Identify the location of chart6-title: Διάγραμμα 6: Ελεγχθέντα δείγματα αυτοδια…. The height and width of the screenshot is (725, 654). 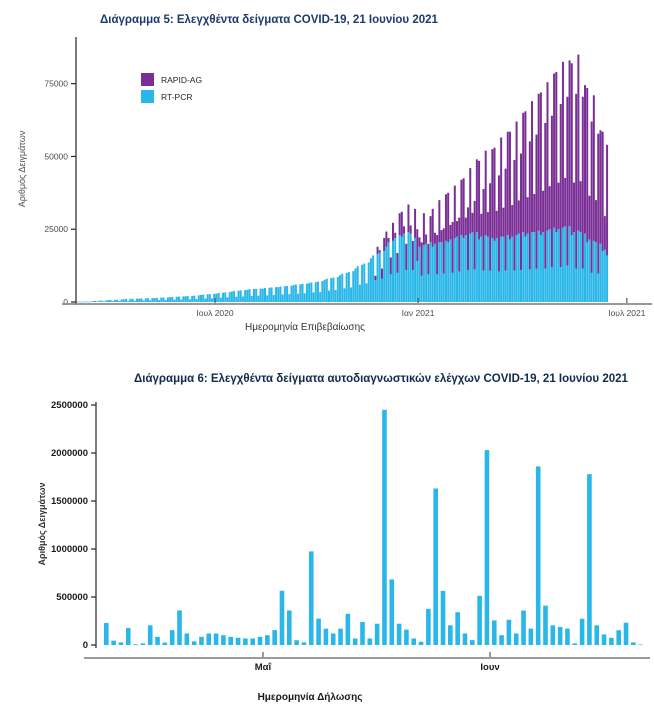
(381, 379).